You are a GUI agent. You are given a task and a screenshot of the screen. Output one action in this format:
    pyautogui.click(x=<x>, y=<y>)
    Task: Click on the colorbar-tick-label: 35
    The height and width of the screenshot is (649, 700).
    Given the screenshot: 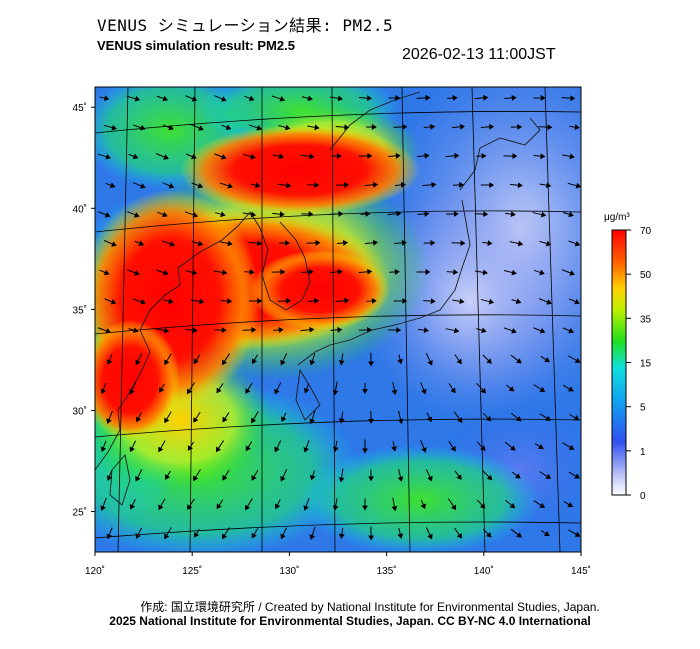 What is the action you would take?
    pyautogui.click(x=646, y=319)
    